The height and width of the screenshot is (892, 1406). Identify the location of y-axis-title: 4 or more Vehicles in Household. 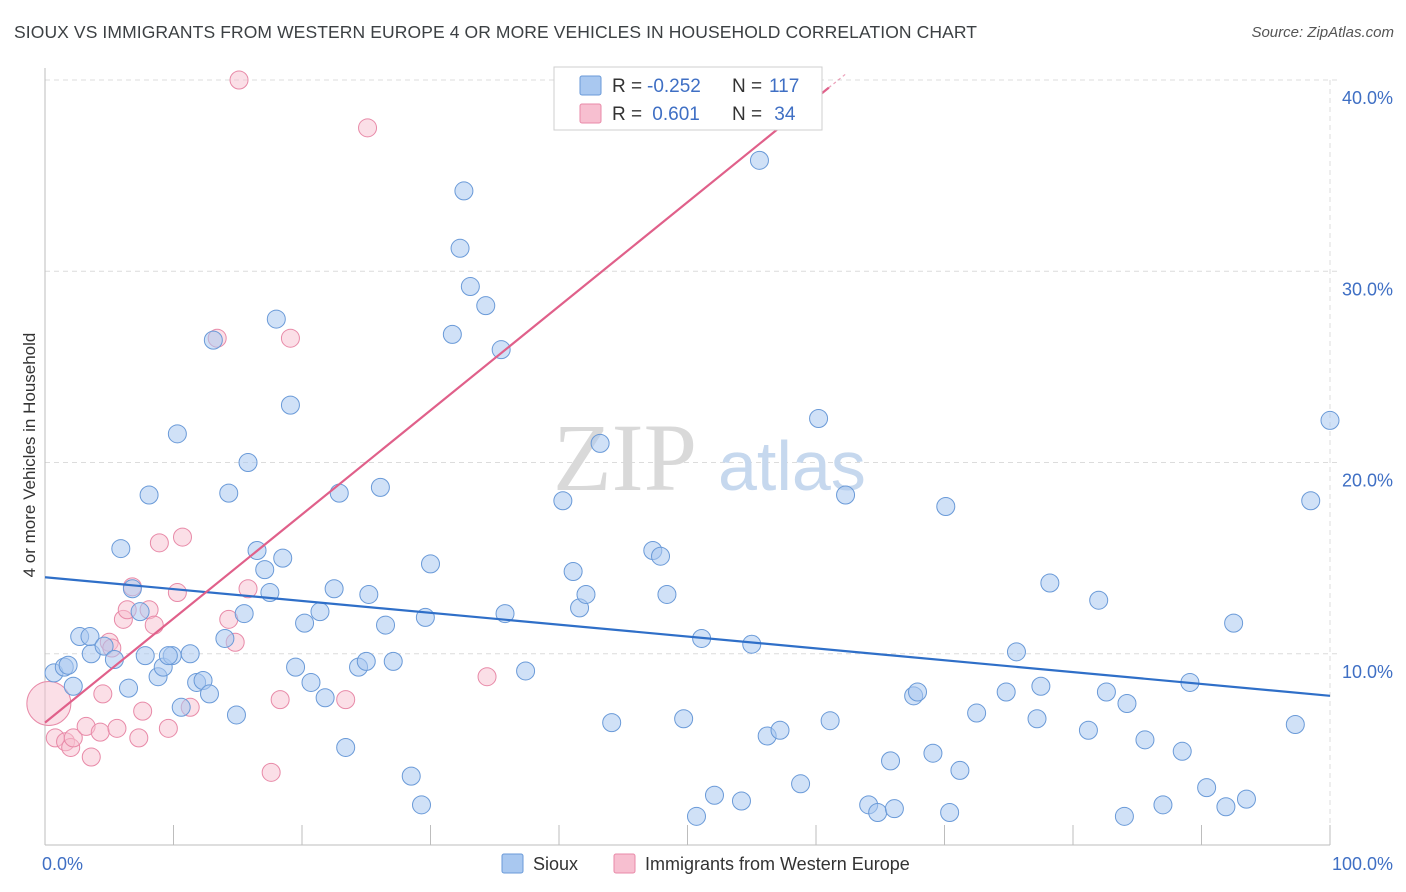
(29, 455).